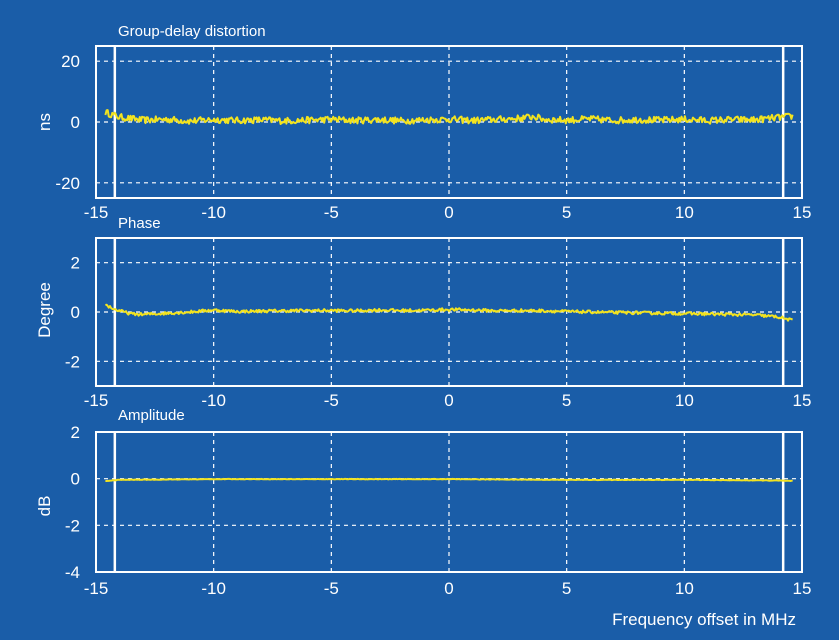 The height and width of the screenshot is (640, 839). I want to click on panel-title: Group-delay distortion, so click(192, 31).